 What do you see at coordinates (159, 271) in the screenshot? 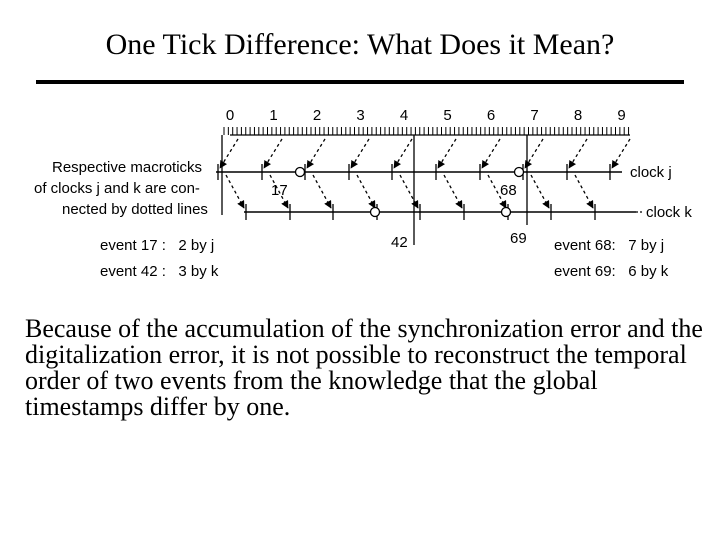
I see `event-42-description: event 42 : 3 by k` at bounding box center [159, 271].